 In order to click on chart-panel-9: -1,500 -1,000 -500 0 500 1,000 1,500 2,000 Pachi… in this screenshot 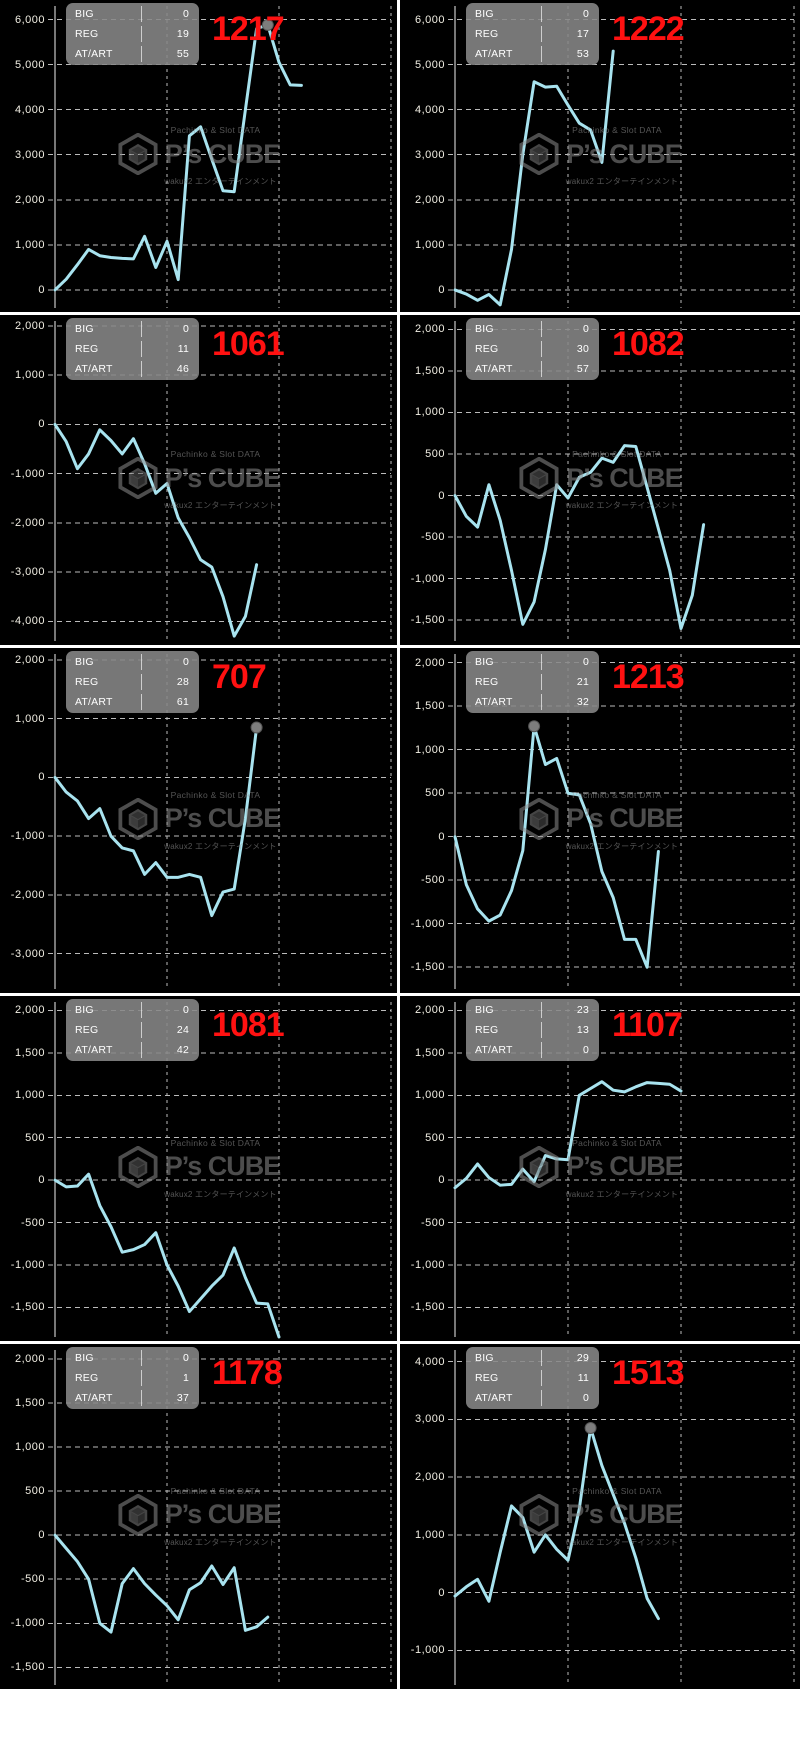, I will do `click(198, 1516)`.